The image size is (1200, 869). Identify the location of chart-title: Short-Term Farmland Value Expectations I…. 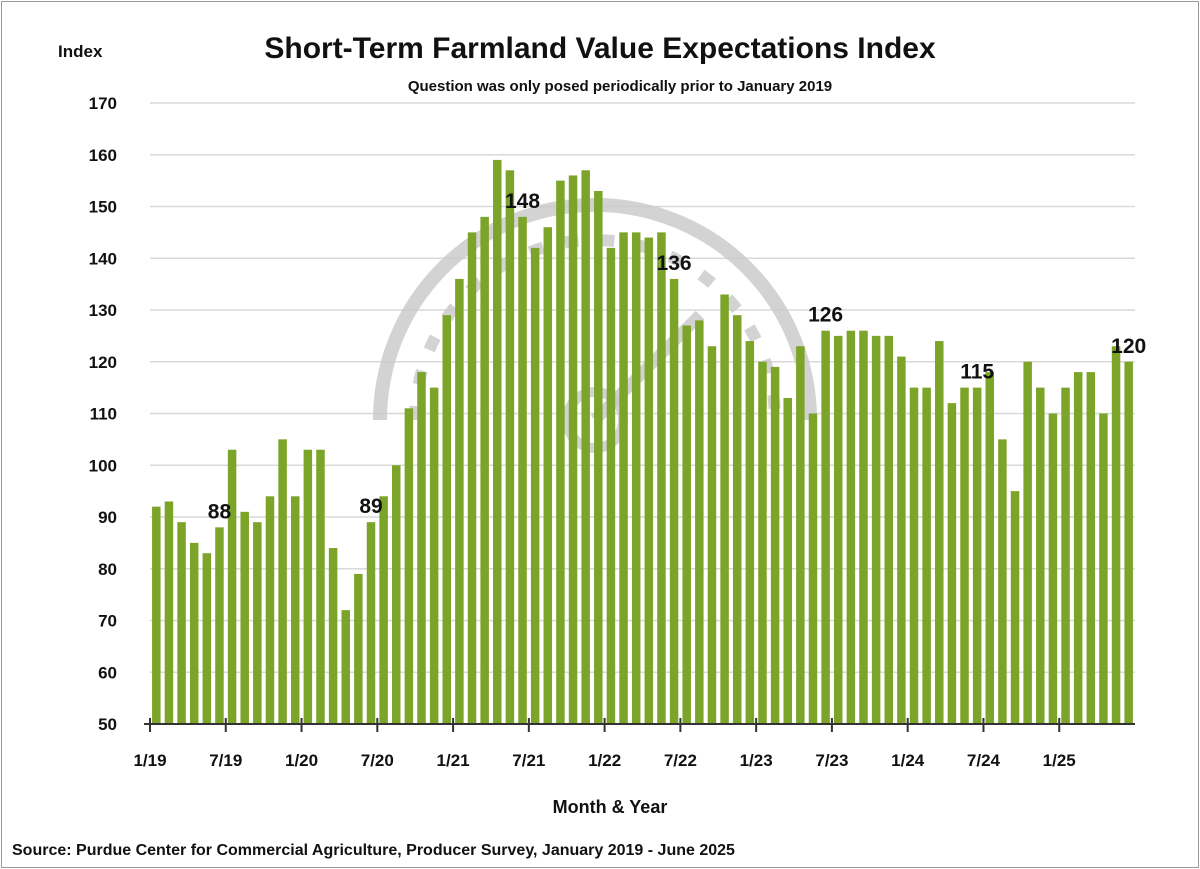
(600, 48).